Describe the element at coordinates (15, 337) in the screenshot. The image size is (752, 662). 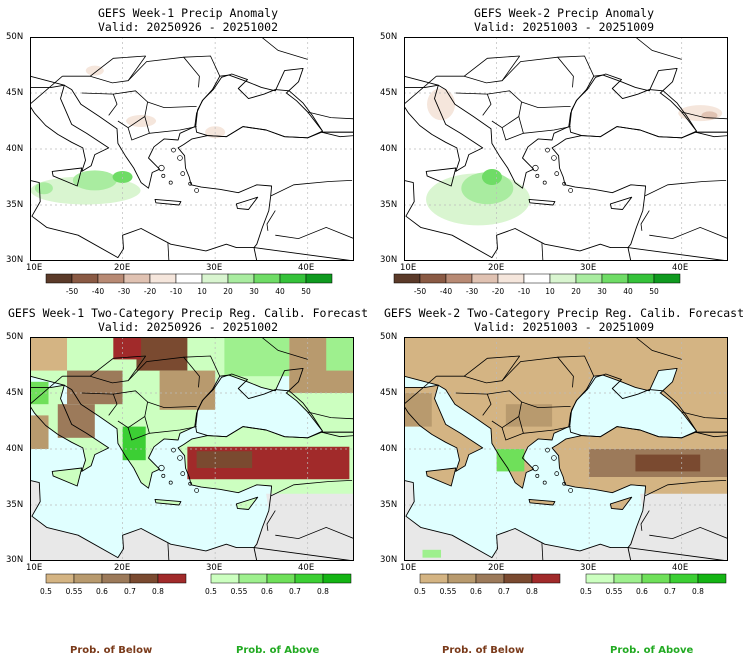
I see `lat-label: 50N` at that location.